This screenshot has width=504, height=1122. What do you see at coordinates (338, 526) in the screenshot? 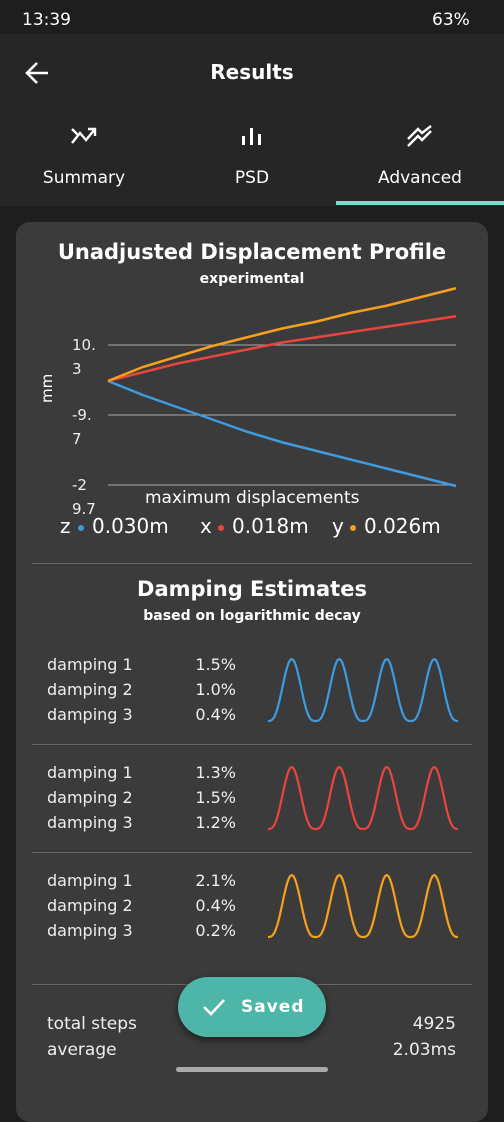
I see `legend-name: y` at bounding box center [338, 526].